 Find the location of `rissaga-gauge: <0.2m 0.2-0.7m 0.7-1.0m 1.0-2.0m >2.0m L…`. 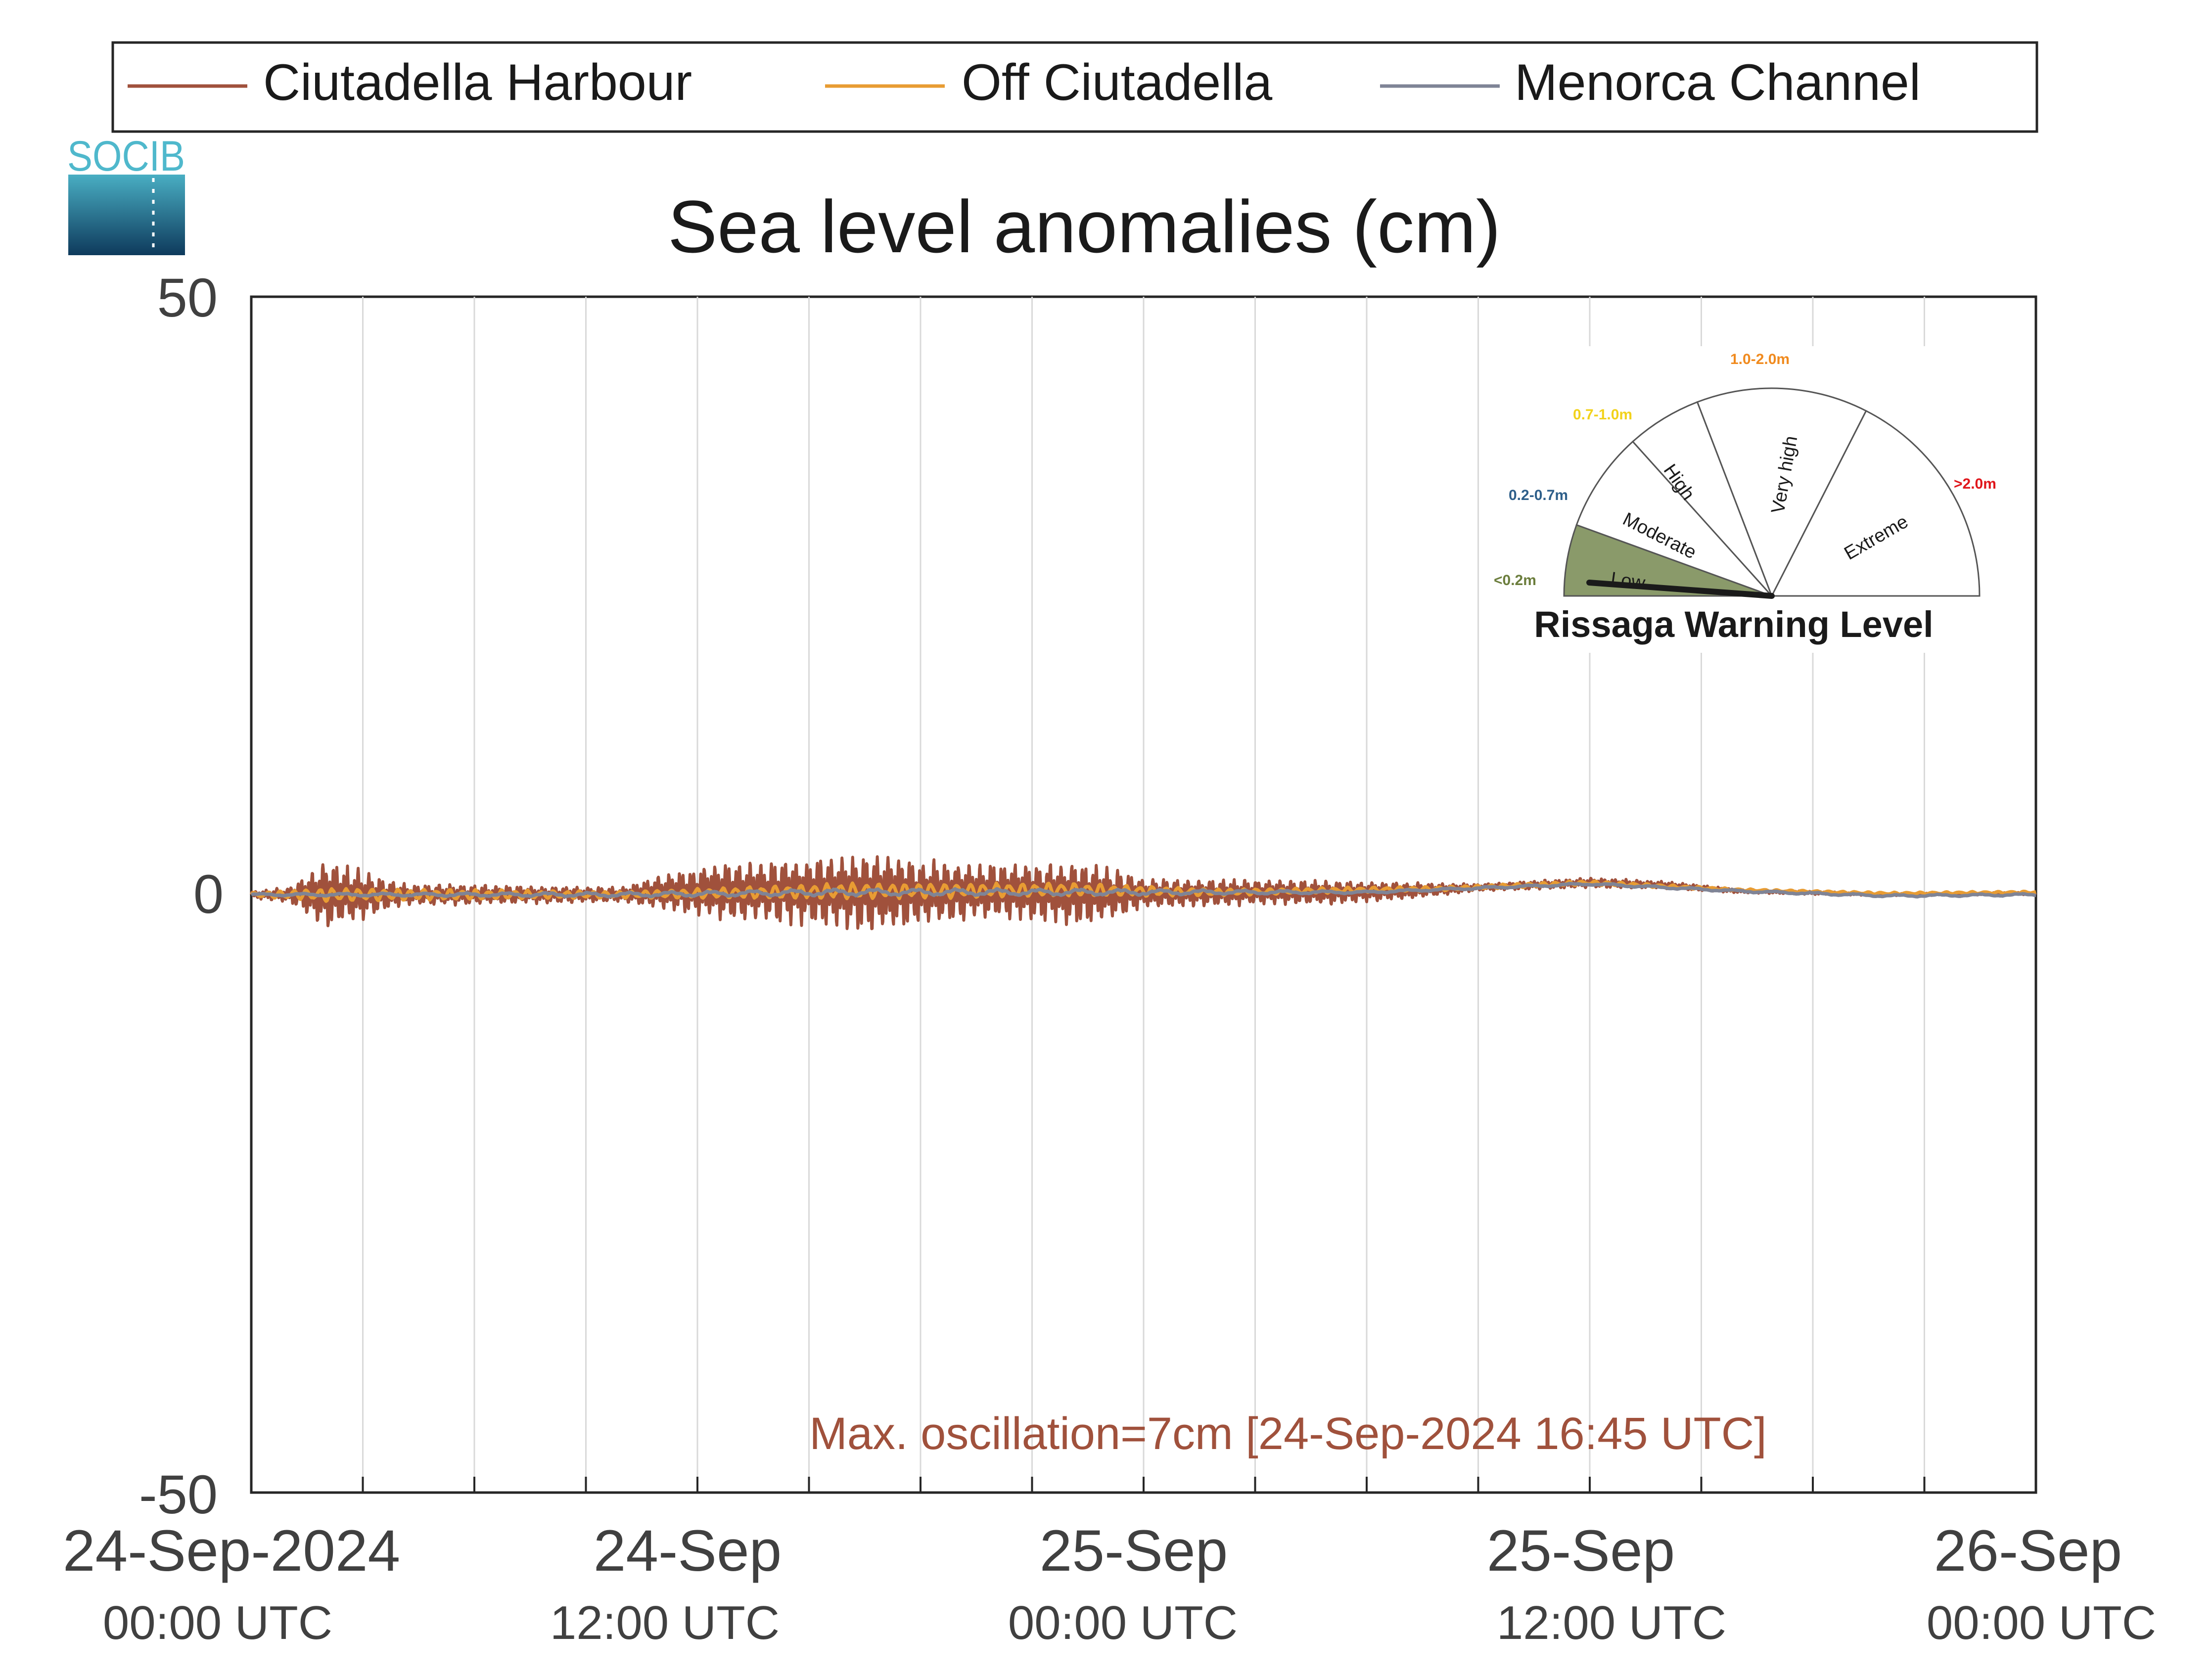

rissaga-gauge: <0.2m 0.2-0.7m 0.7-1.0m 1.0-2.0m >2.0m L… is located at coordinates (1753, 499).